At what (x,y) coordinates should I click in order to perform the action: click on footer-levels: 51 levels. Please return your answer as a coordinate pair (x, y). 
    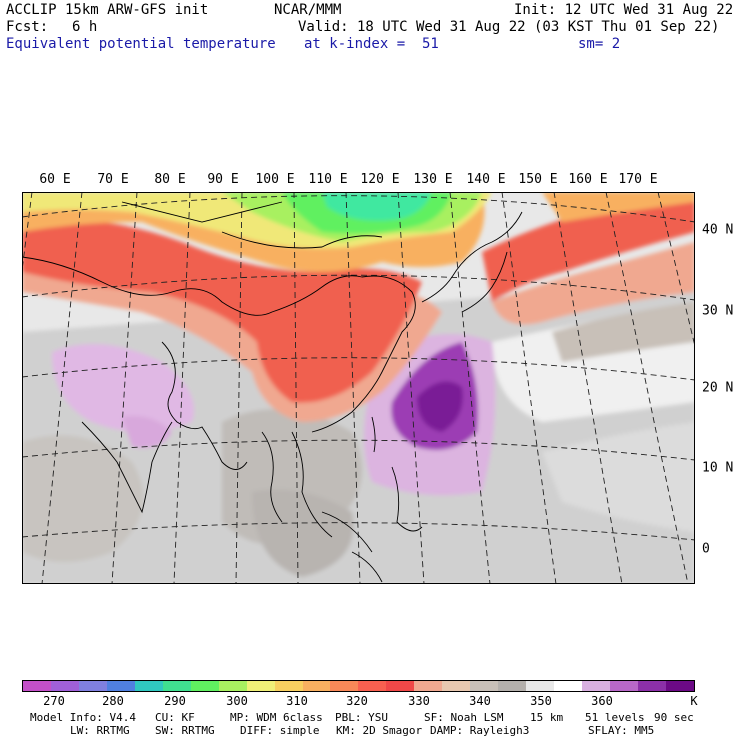
    Looking at the image, I should click on (615, 717).